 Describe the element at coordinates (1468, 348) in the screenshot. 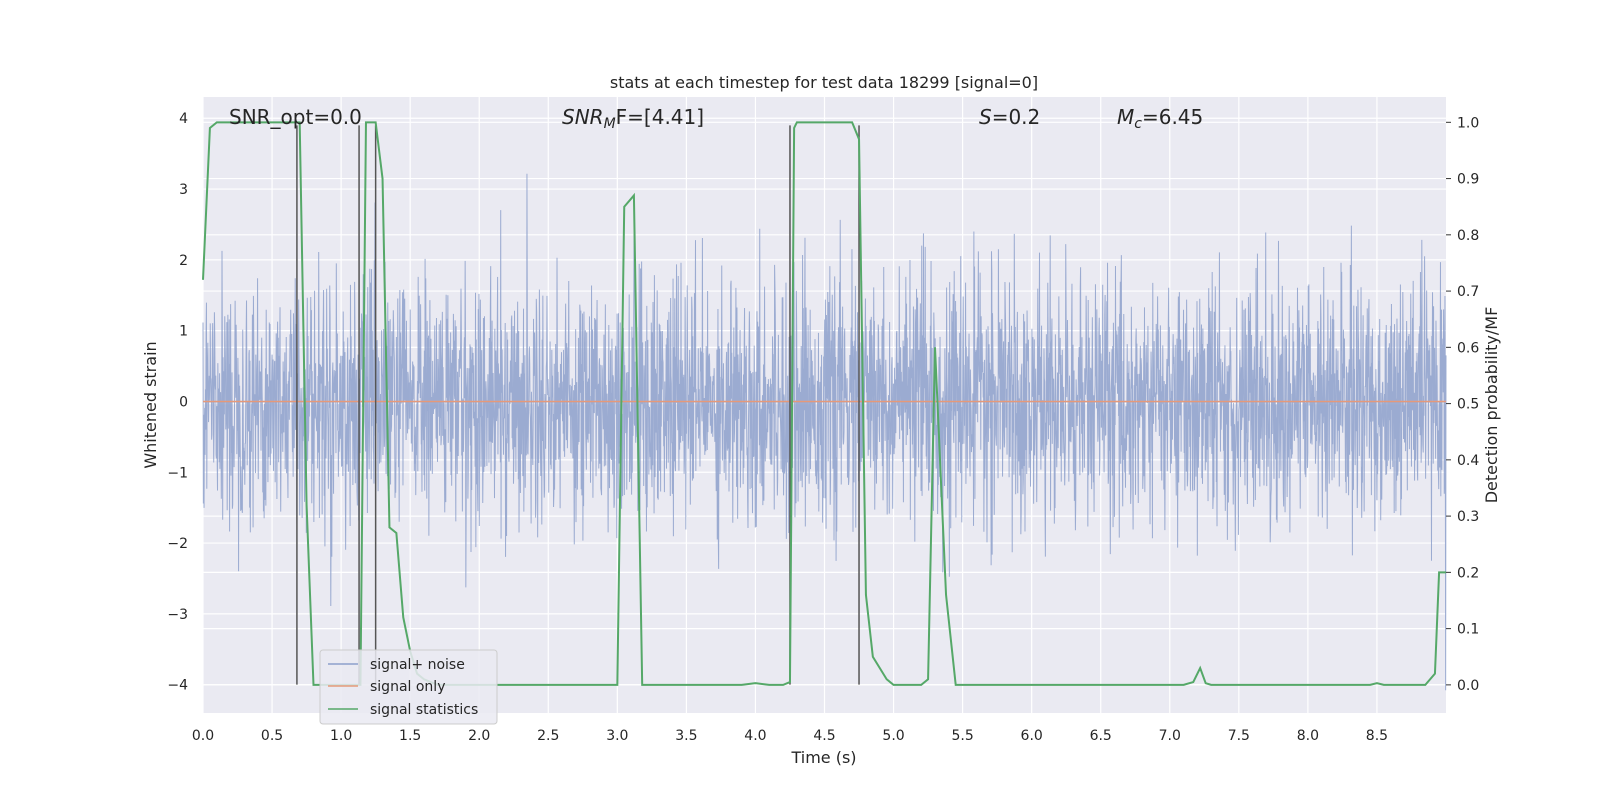

I see `y2-tick-label: 0.6` at that location.